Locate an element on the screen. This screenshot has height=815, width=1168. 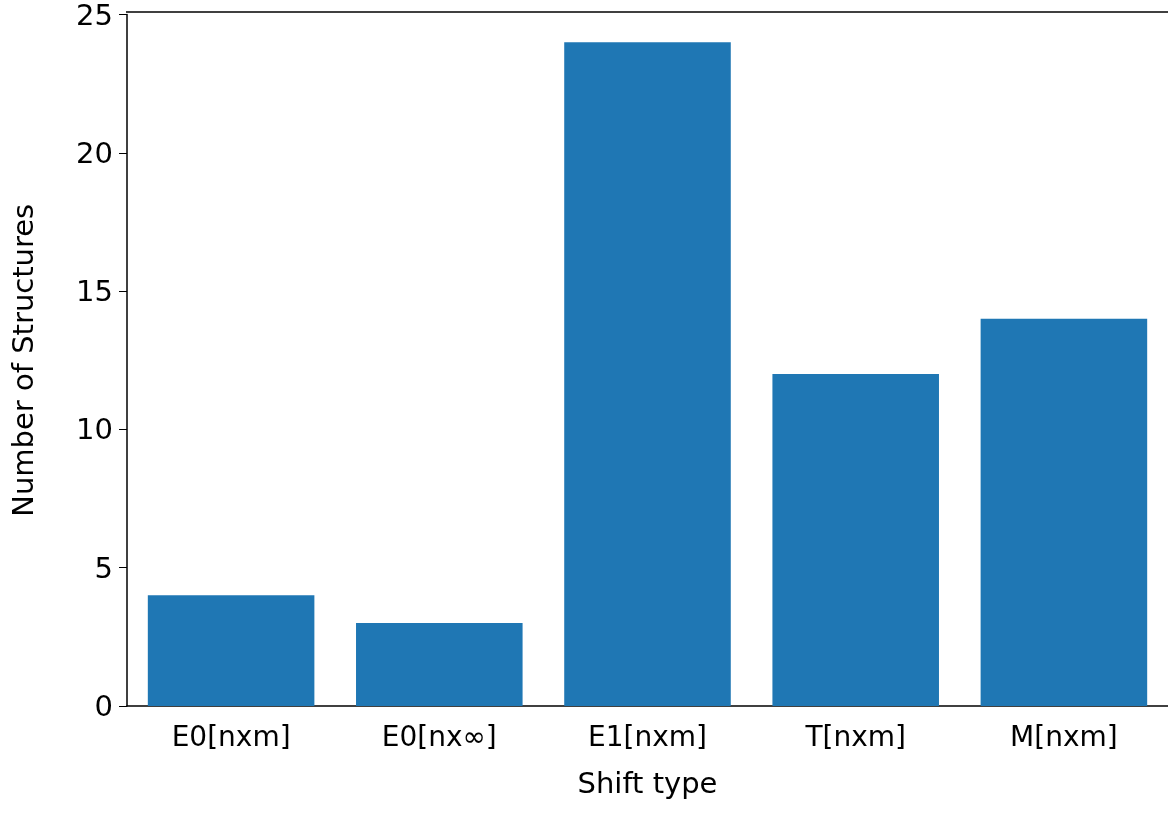
y-tick-label: 5 is located at coordinates (103, 567).